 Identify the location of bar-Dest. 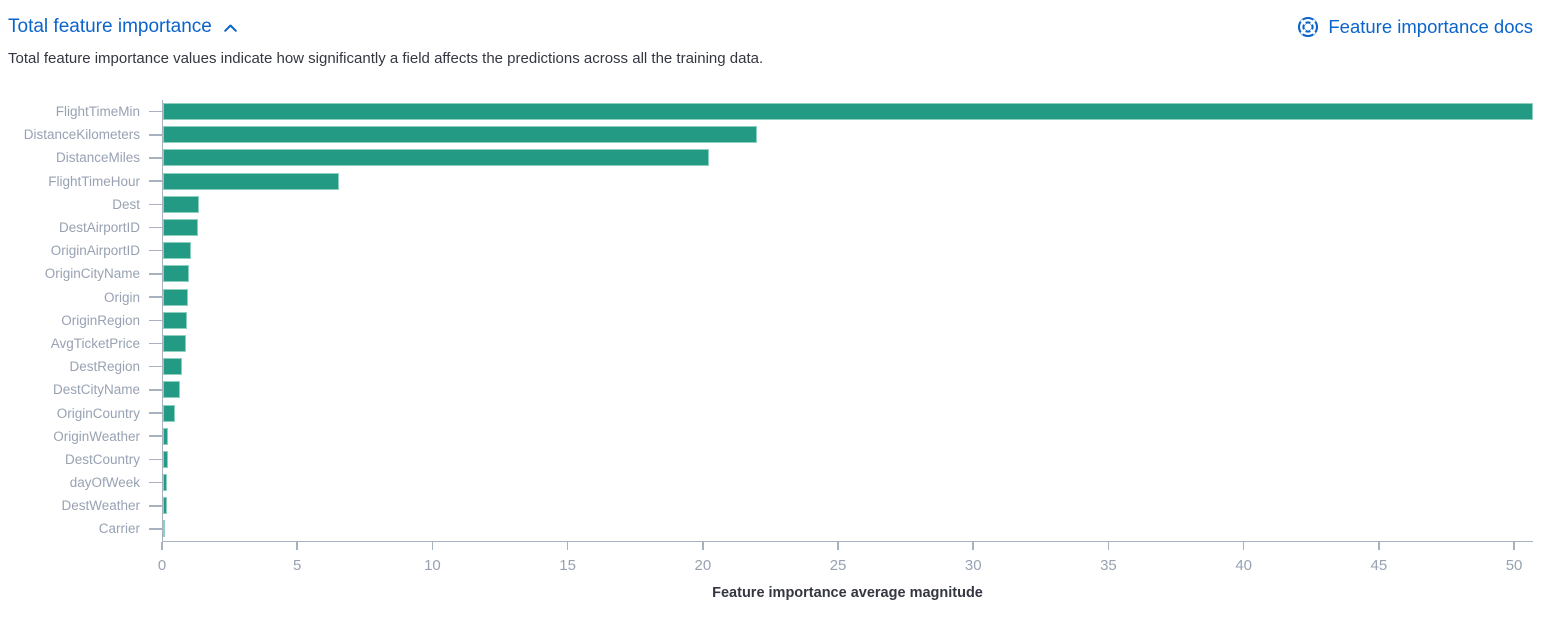
(181, 204).